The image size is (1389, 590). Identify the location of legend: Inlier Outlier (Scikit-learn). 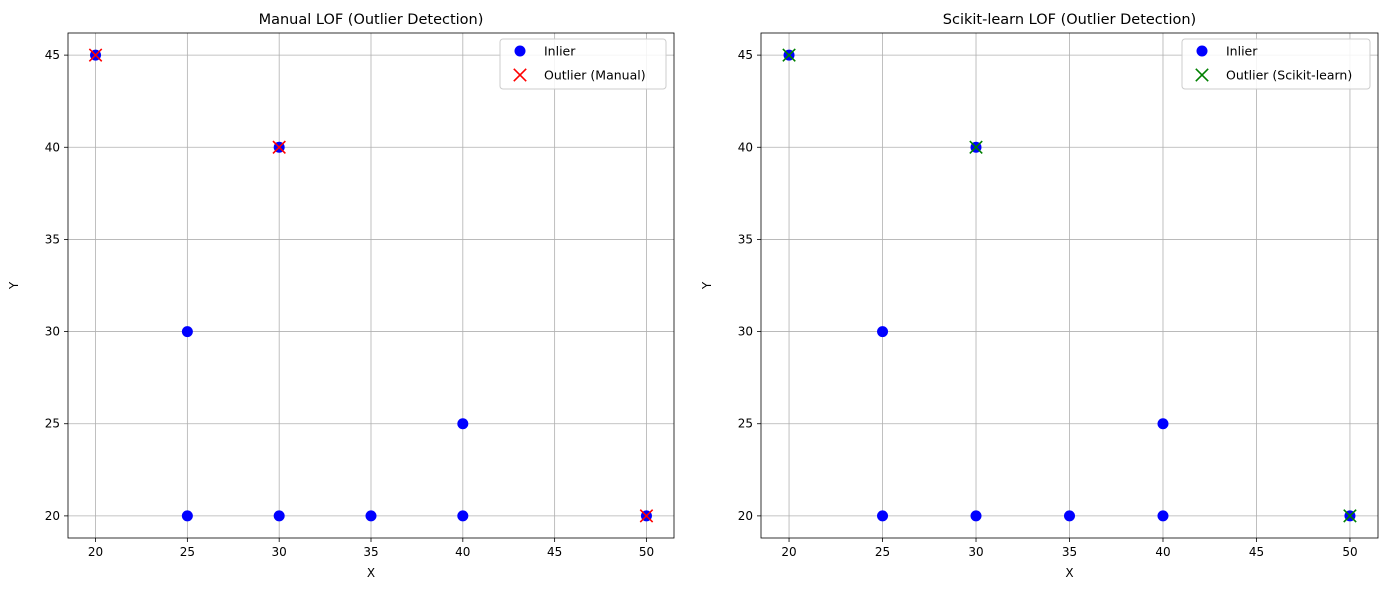
(1276, 64).